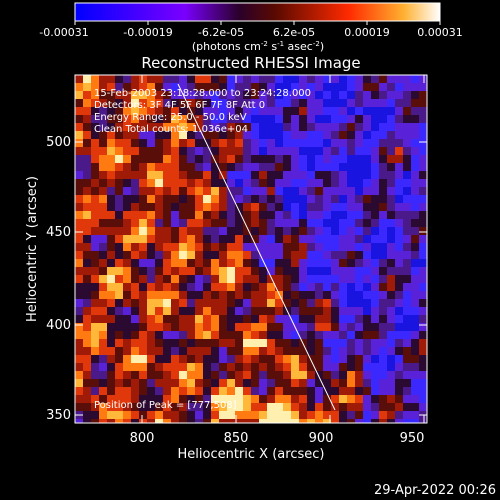  I want to click on footer-timestamp: 29-Apr-2022 00:26, so click(435, 490).